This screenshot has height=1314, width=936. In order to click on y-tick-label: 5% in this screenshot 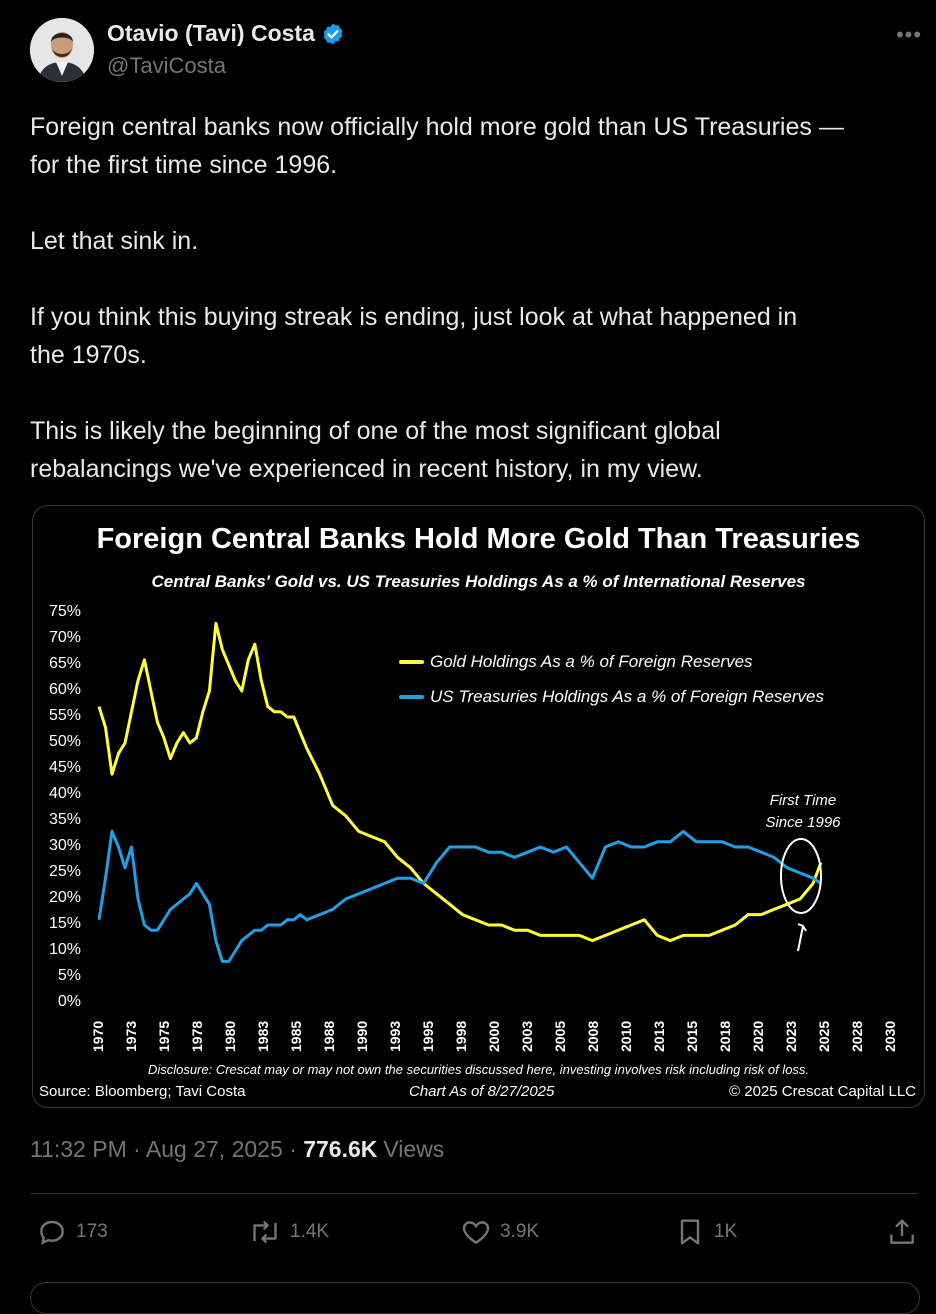, I will do `click(69, 975)`.